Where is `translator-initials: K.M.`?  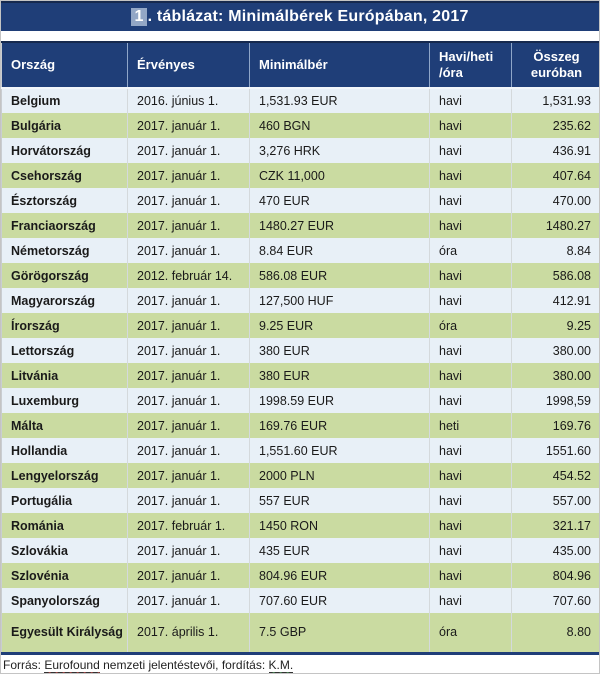
translator-initials: K.M. is located at coordinates (281, 665).